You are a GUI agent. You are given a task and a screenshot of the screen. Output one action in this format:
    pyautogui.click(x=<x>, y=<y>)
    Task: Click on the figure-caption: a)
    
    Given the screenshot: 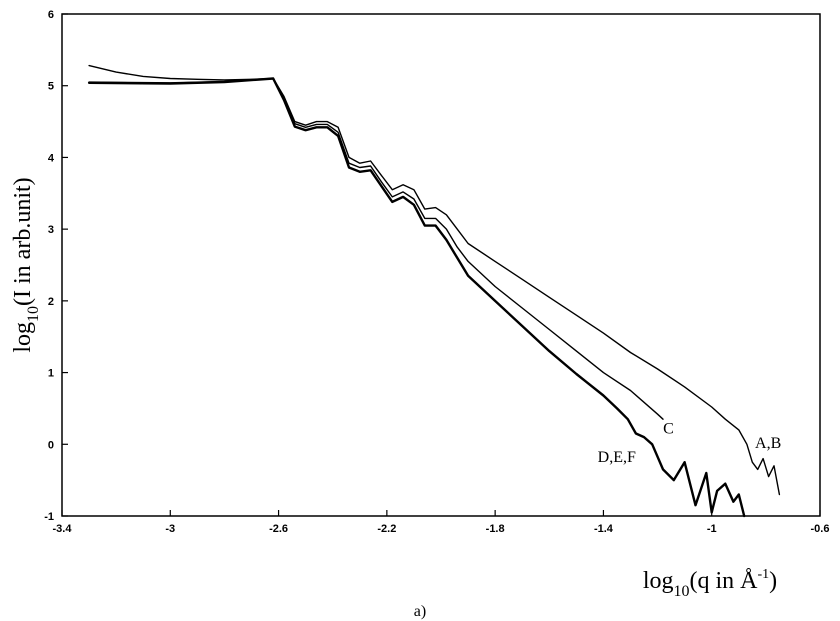 What is the action you would take?
    pyautogui.click(x=420, y=611)
    